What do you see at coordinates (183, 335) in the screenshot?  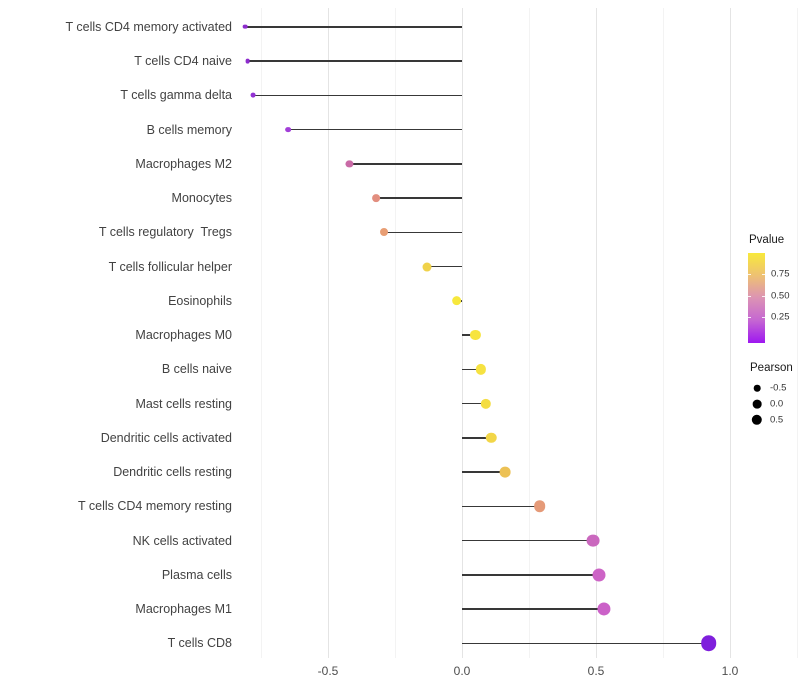 I see `category-label: Macrophages M0` at bounding box center [183, 335].